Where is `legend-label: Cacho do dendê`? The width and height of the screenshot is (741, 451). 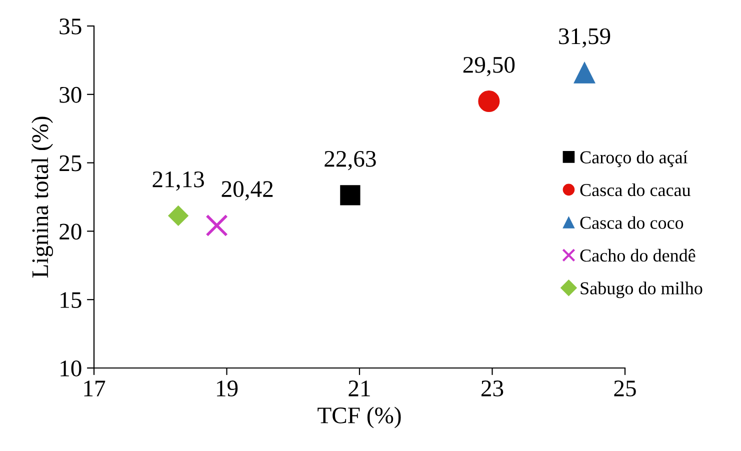
legend-label: Cacho do dendê is located at coordinates (638, 255).